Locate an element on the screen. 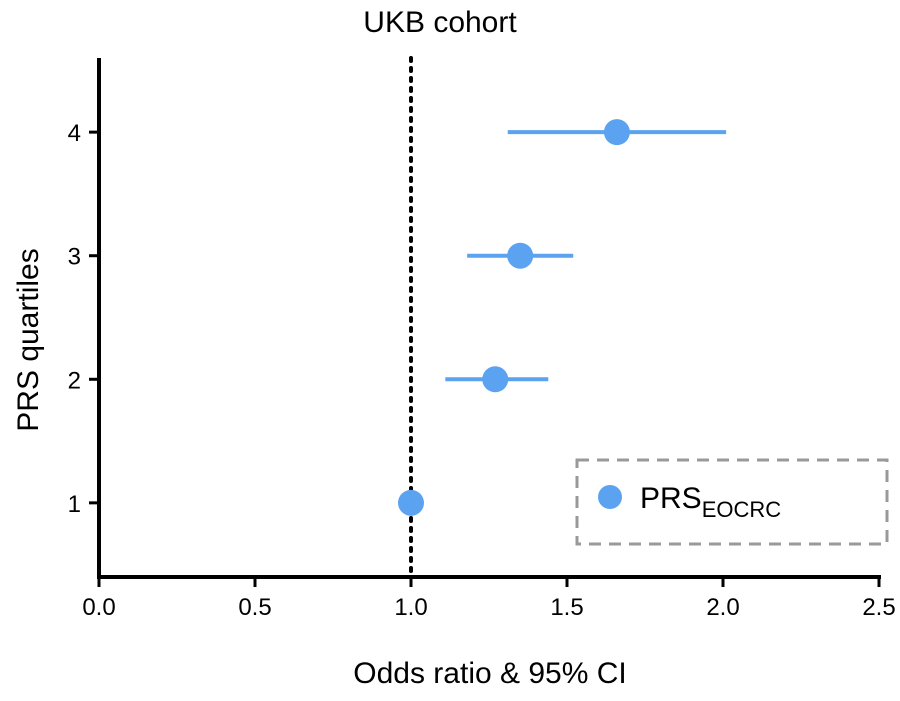  legend-label: PRSEOCRC is located at coordinates (710, 502).